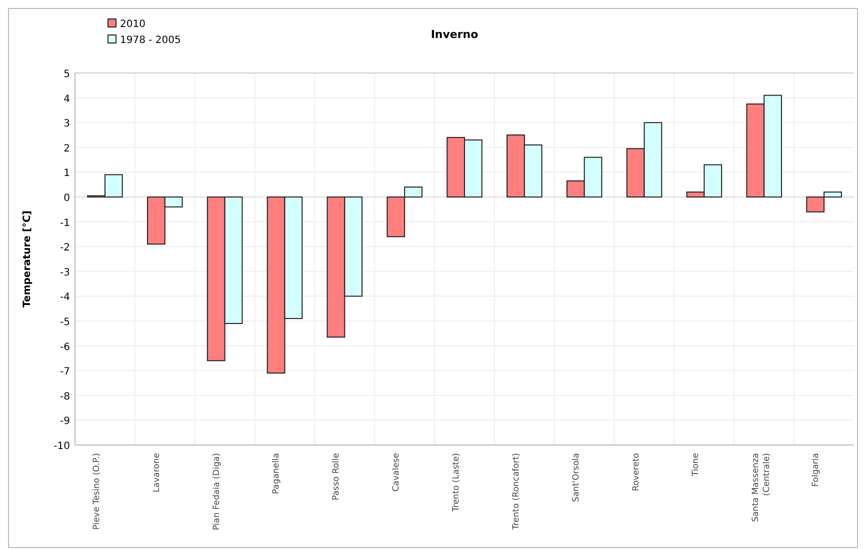 This screenshot has height=549, width=866. Describe the element at coordinates (636, 472) in the screenshot. I see `x-tick-label: Rovereto` at that location.